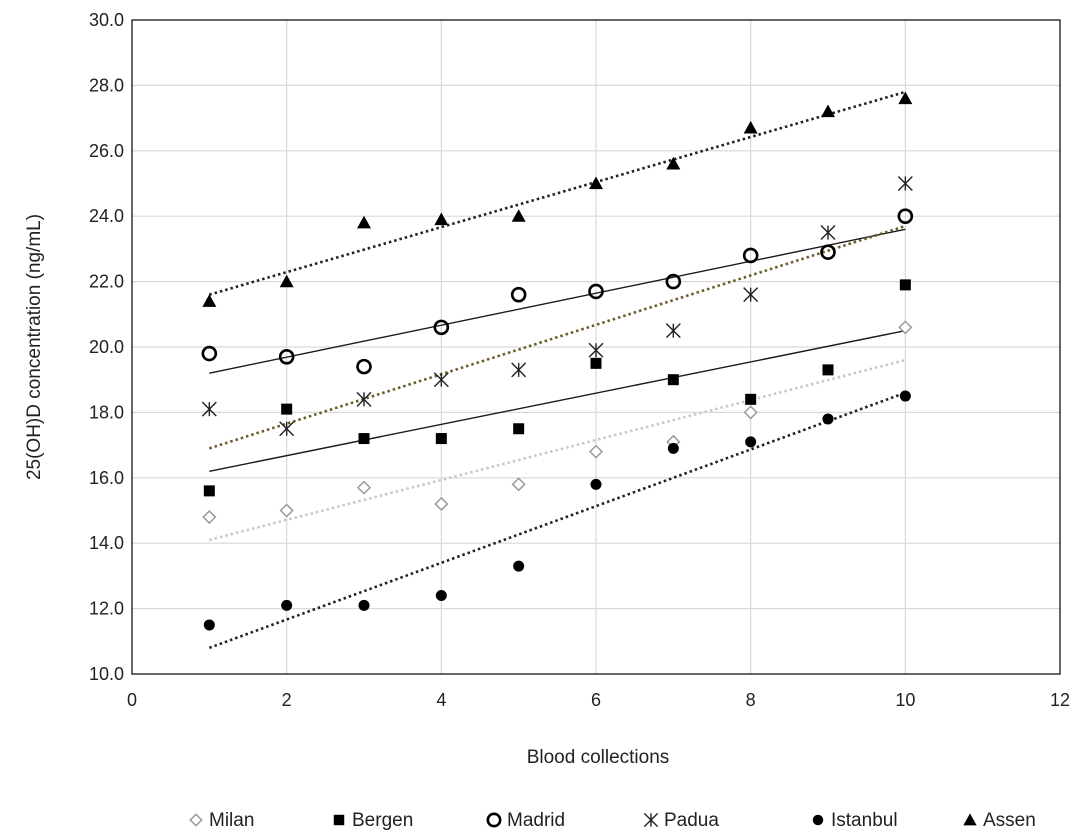  What do you see at coordinates (287, 700) in the screenshot?
I see `x-tick-label: 2` at bounding box center [287, 700].